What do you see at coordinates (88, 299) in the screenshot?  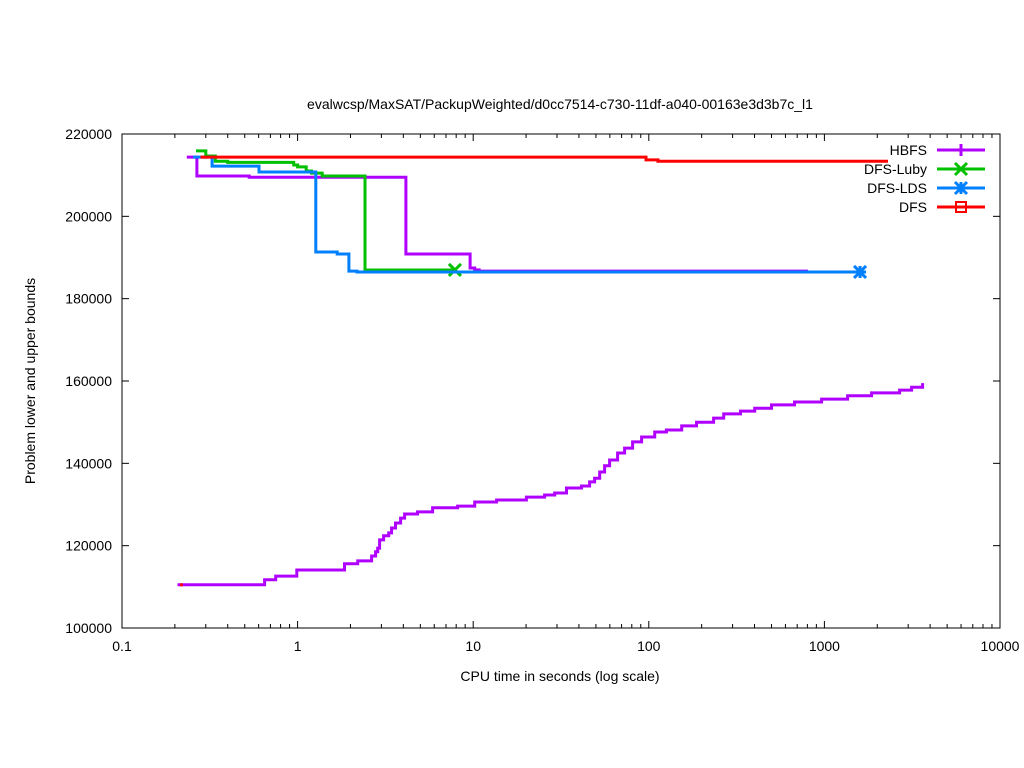 I see `y-tick-label: 180000` at bounding box center [88, 299].